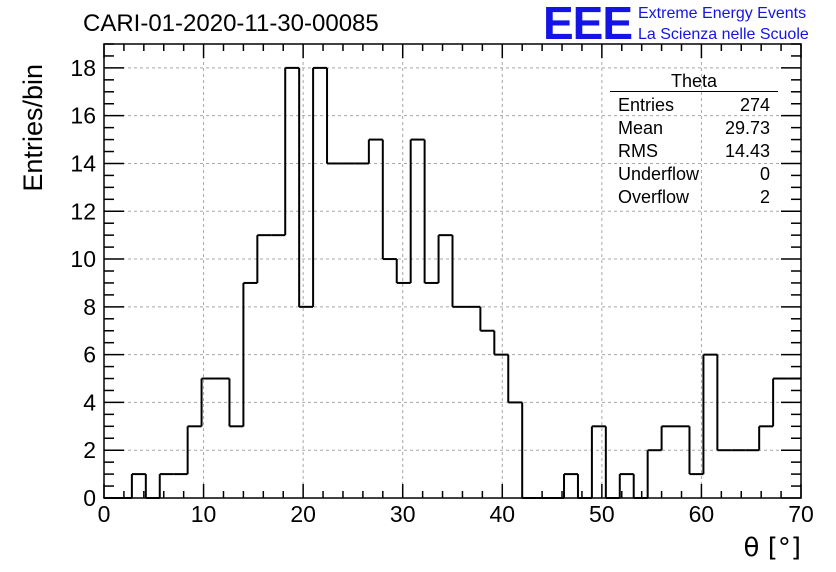 This screenshot has width=836, height=572. I want to click on stats-value: 2, so click(764, 197).